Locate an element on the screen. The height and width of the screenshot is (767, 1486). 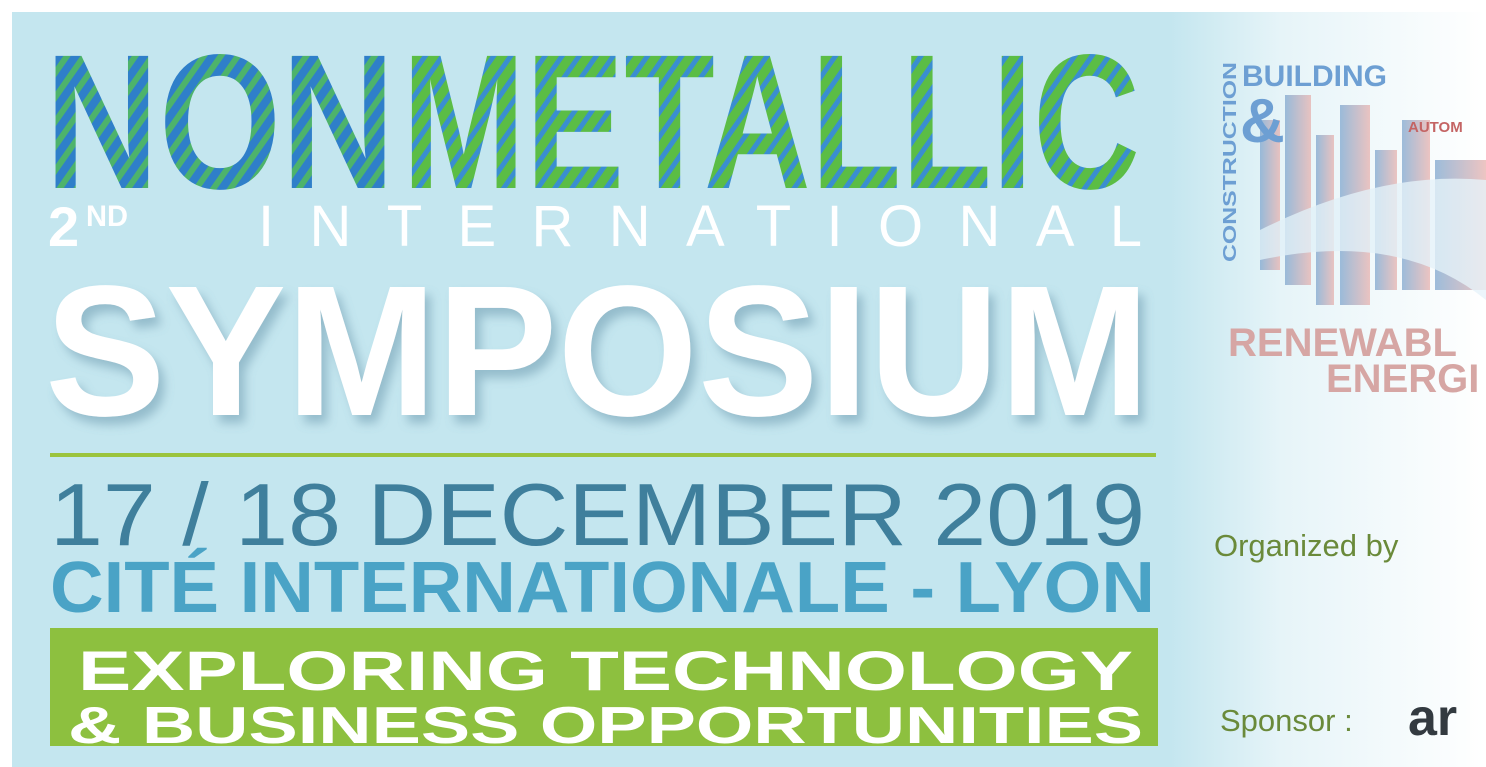
ampersand: & is located at coordinates (1262, 121).